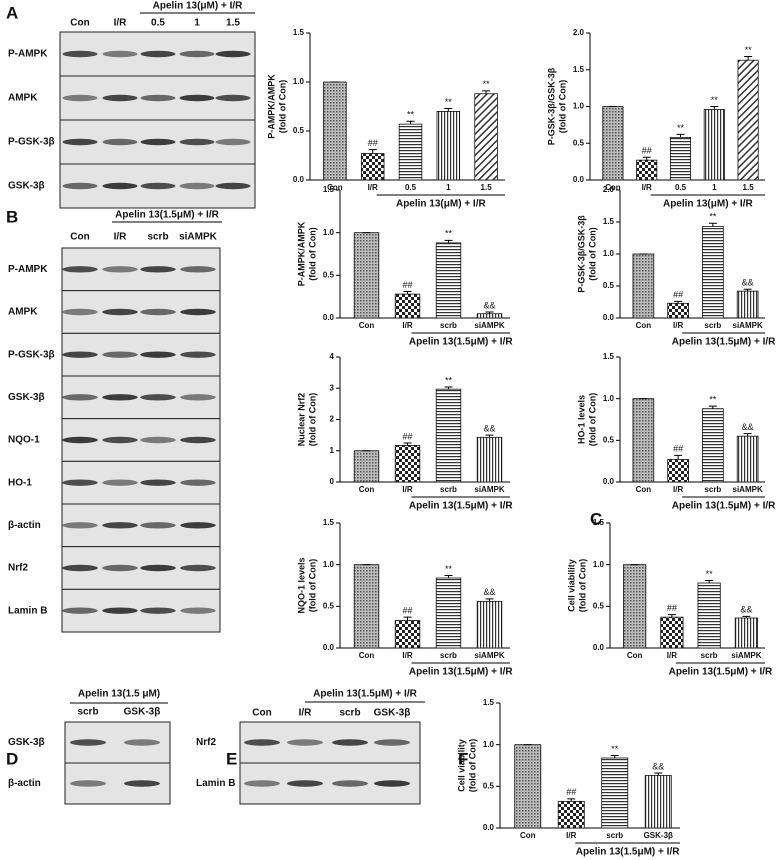 Image resolution: width=778 pixels, height=860 pixels. I want to click on lane-label: Con, so click(261, 713).